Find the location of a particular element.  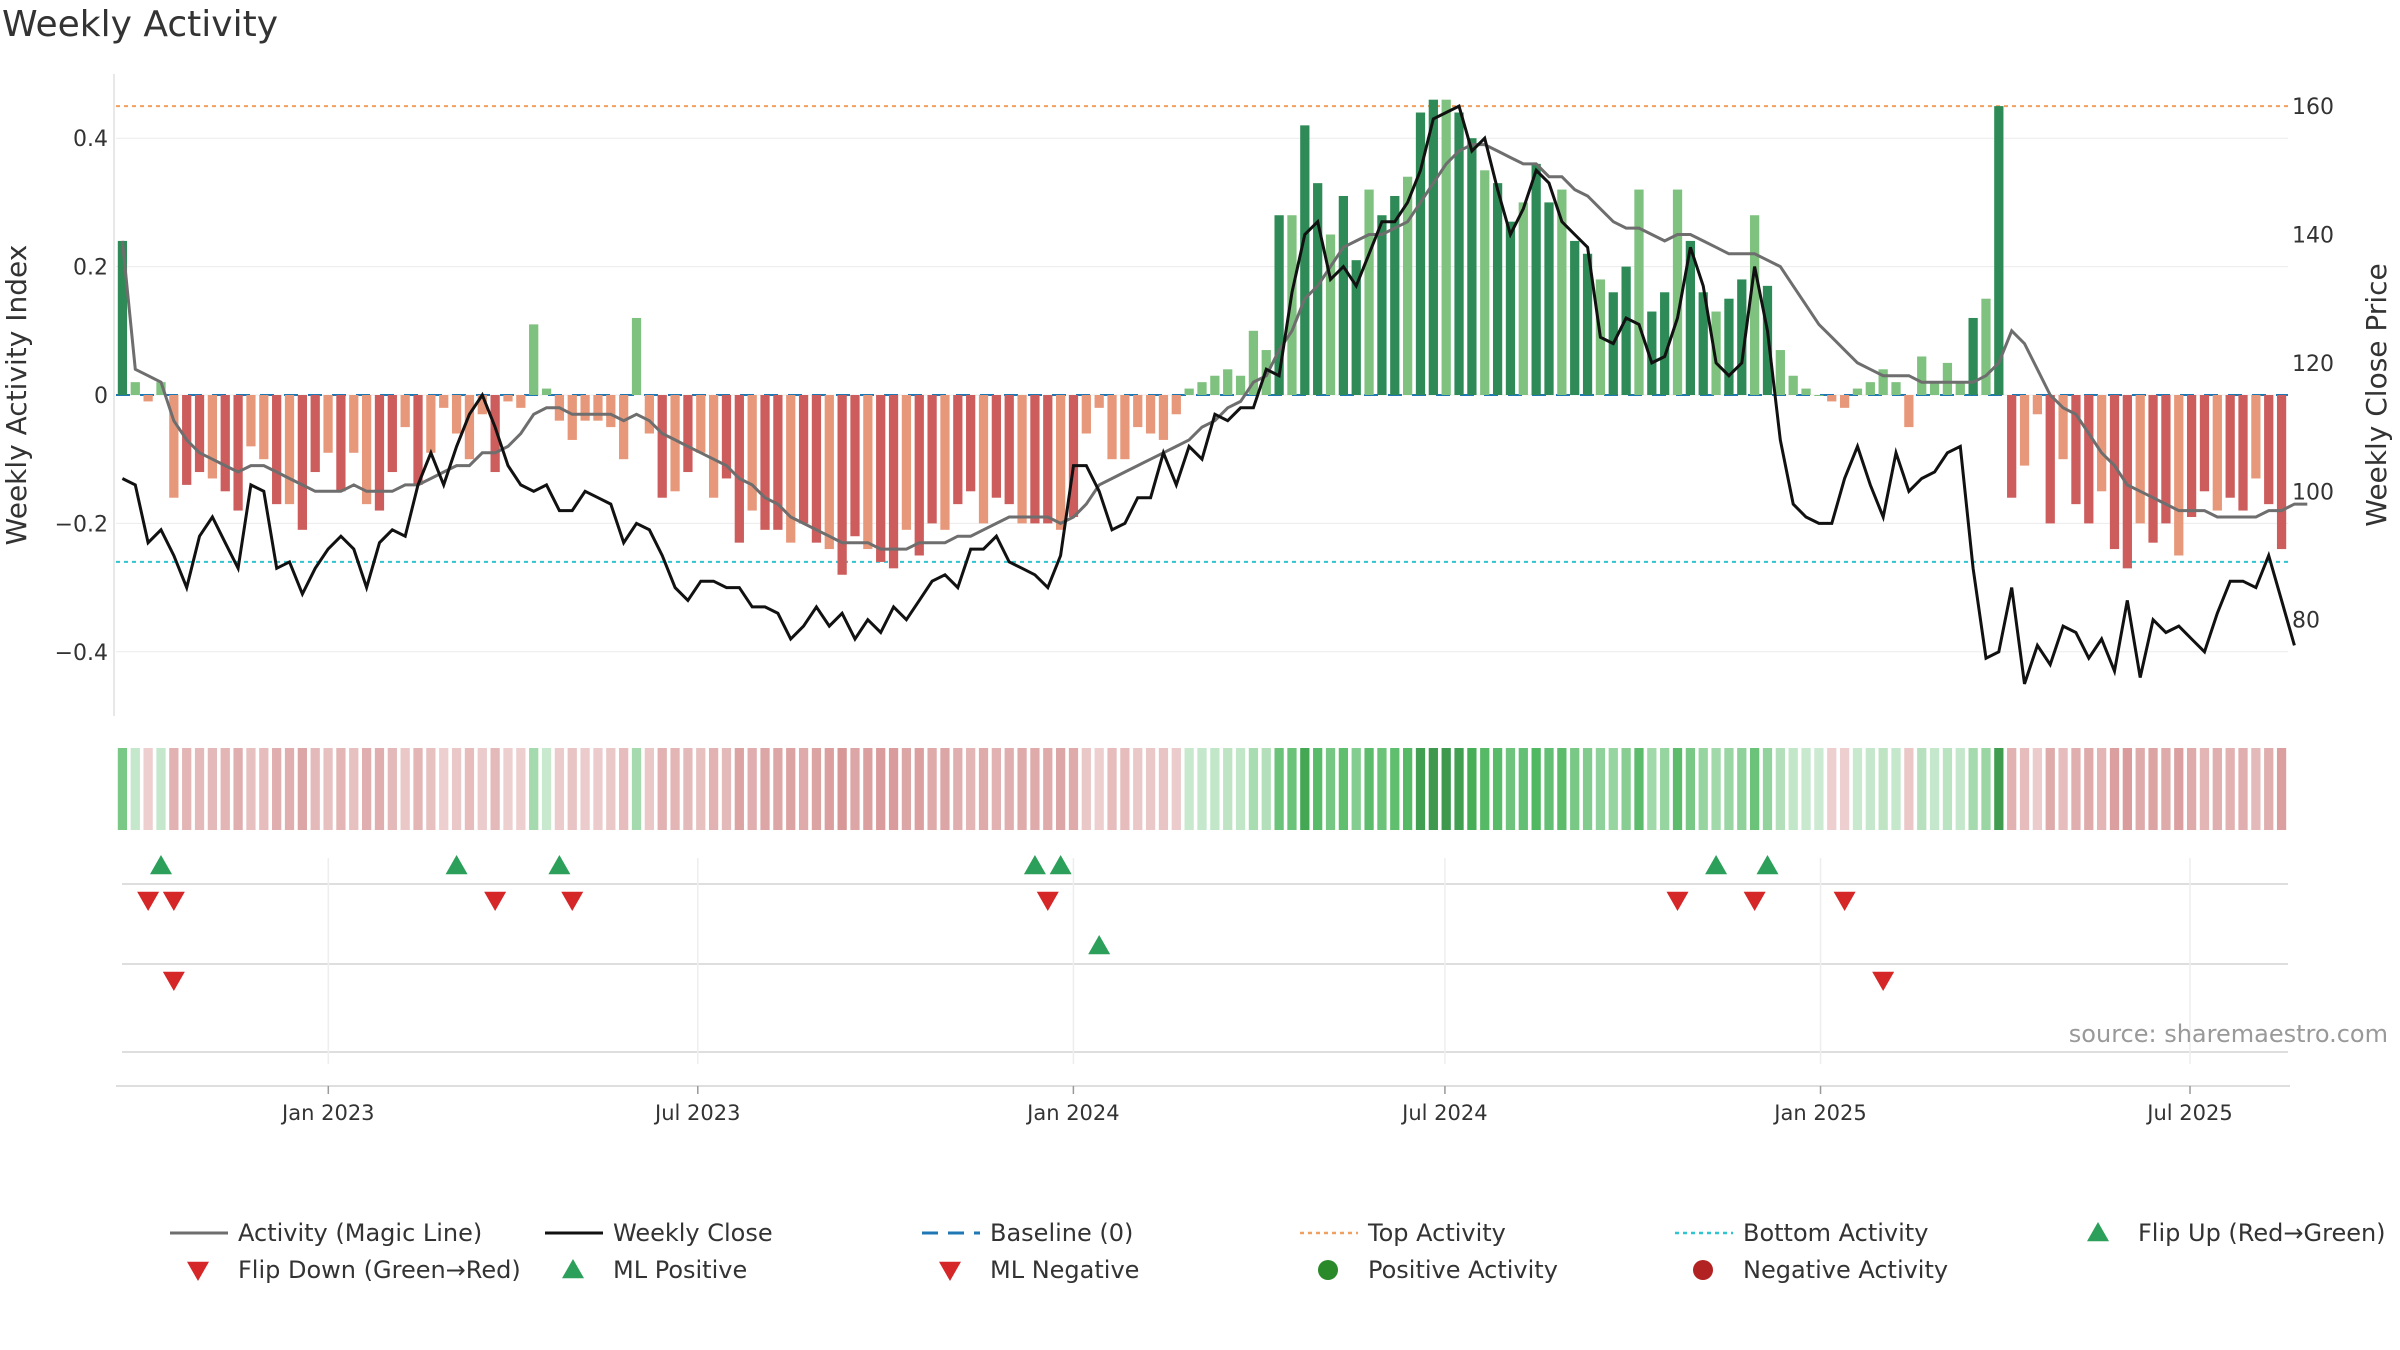

legend-swatch is located at coordinates (573, 1269).